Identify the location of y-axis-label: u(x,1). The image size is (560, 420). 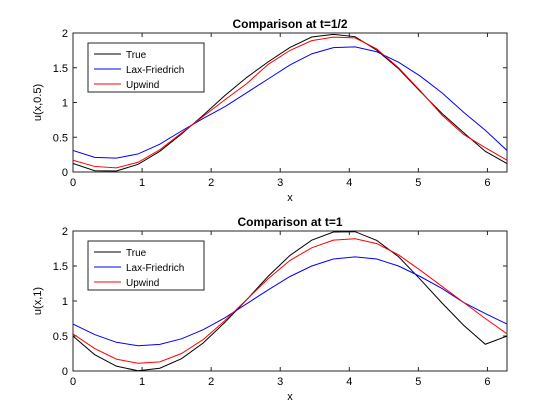
(38, 301).